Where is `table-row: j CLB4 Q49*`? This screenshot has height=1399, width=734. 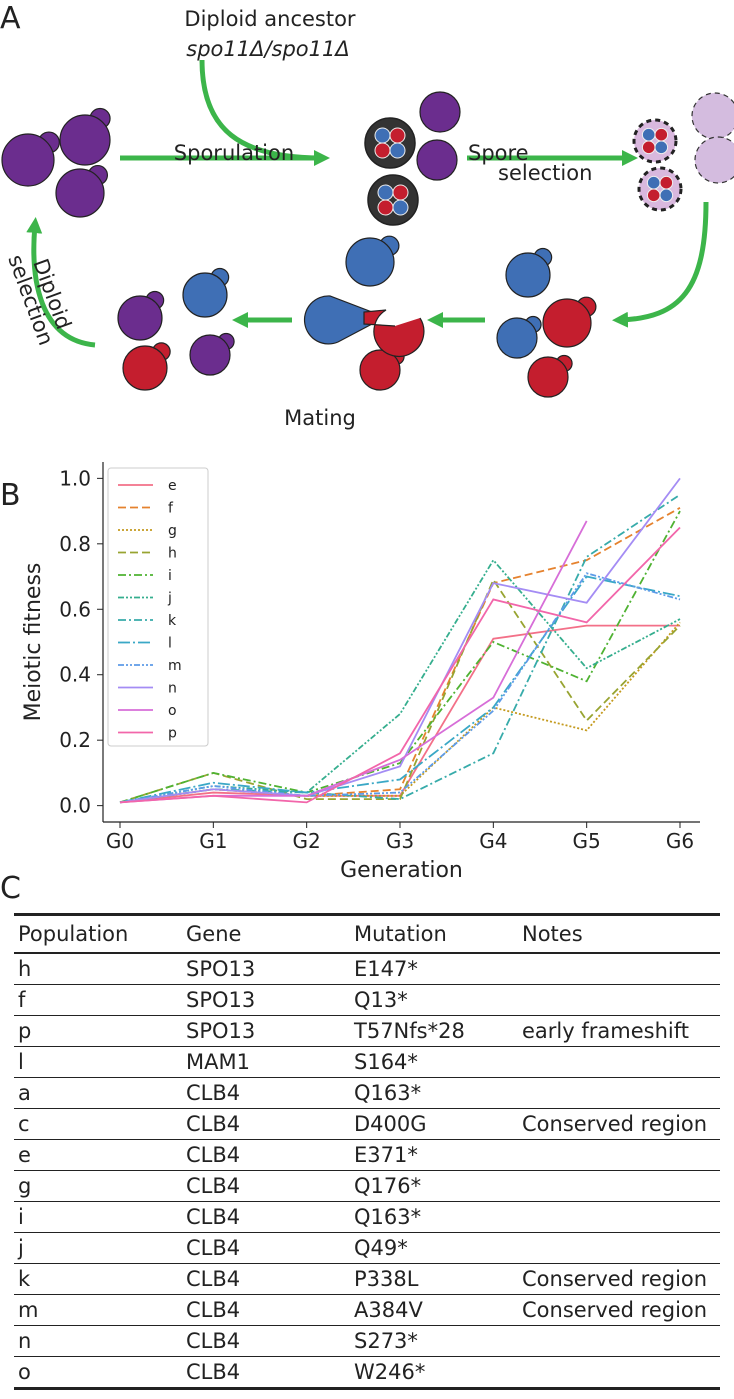
table-row: j CLB4 Q49* is located at coordinates (367, 1248).